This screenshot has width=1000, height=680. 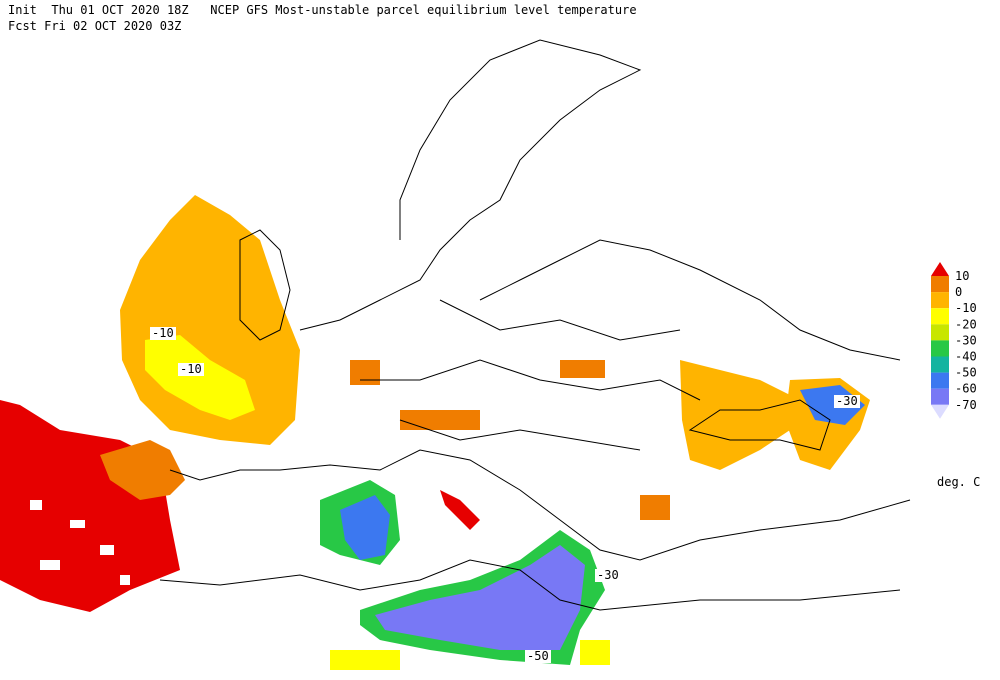 What do you see at coordinates (966, 308) in the screenshot?
I see `legend-label: -10` at bounding box center [966, 308].